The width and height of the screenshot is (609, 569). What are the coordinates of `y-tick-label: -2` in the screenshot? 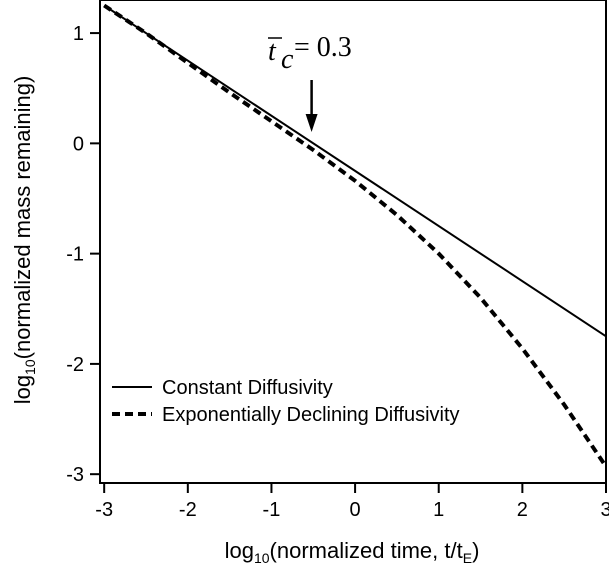 It's located at (75, 365).